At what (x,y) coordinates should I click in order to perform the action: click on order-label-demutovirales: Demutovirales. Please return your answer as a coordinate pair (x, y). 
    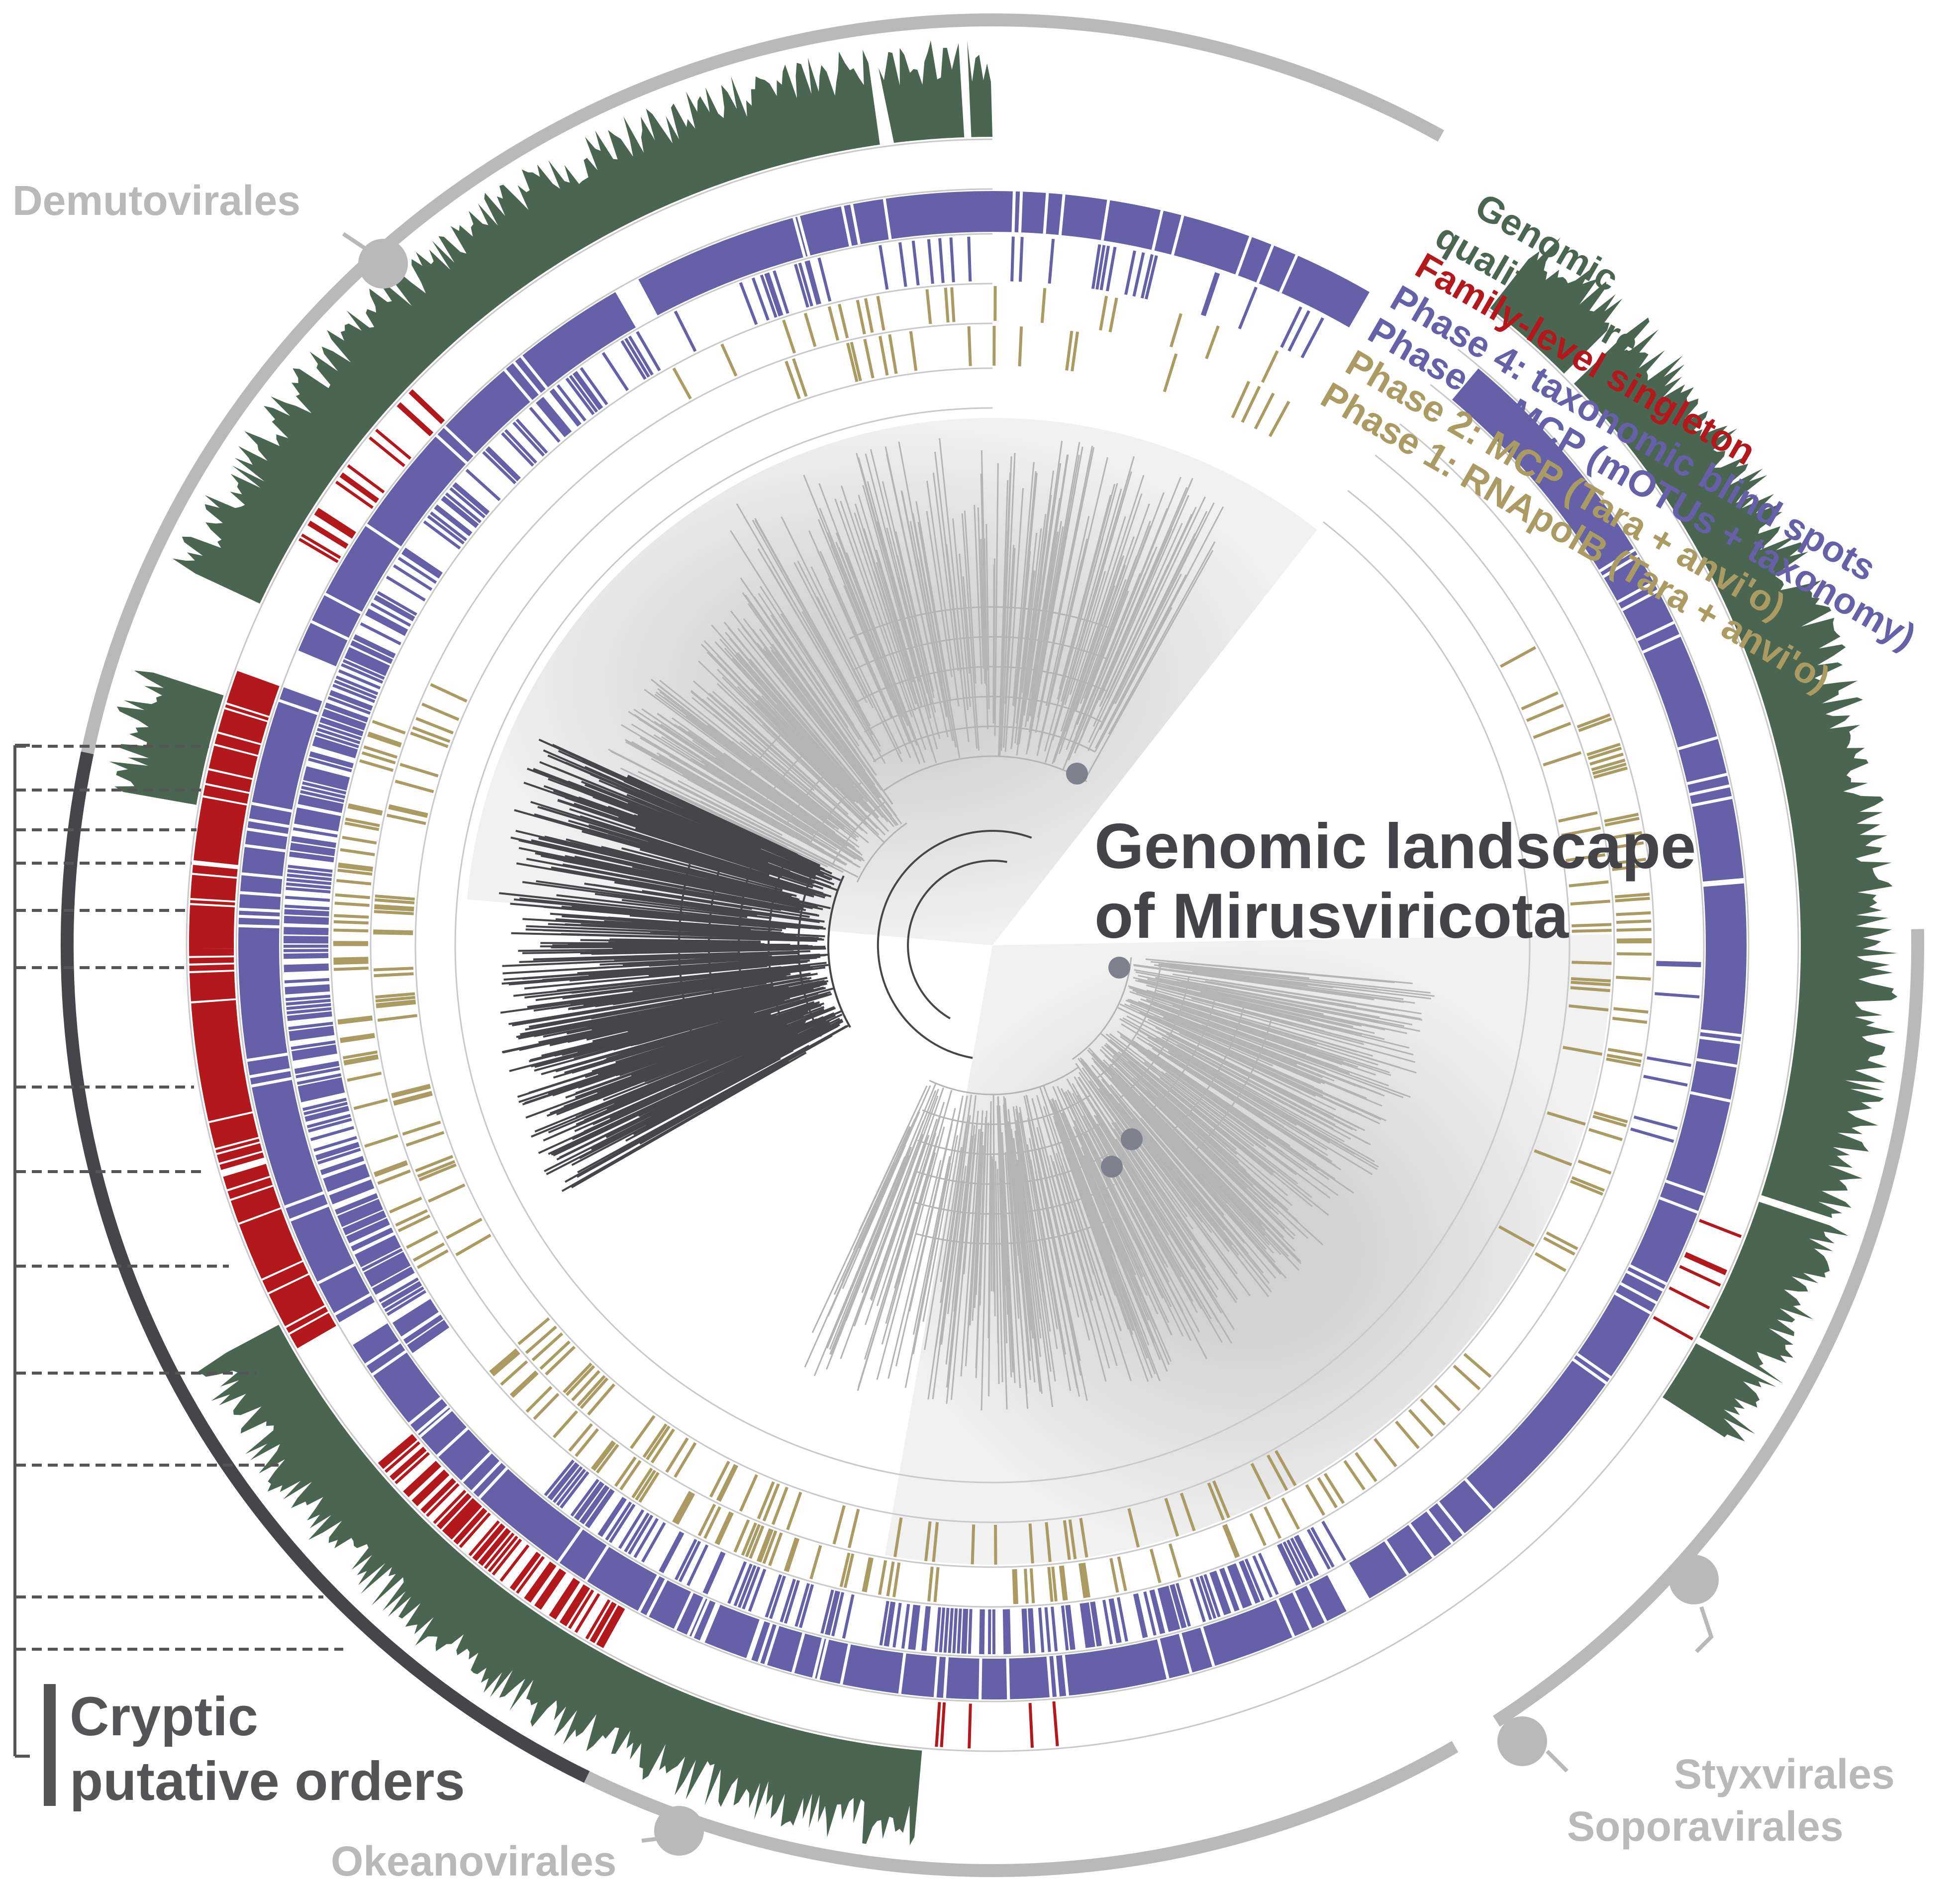
    Looking at the image, I should click on (156, 200).